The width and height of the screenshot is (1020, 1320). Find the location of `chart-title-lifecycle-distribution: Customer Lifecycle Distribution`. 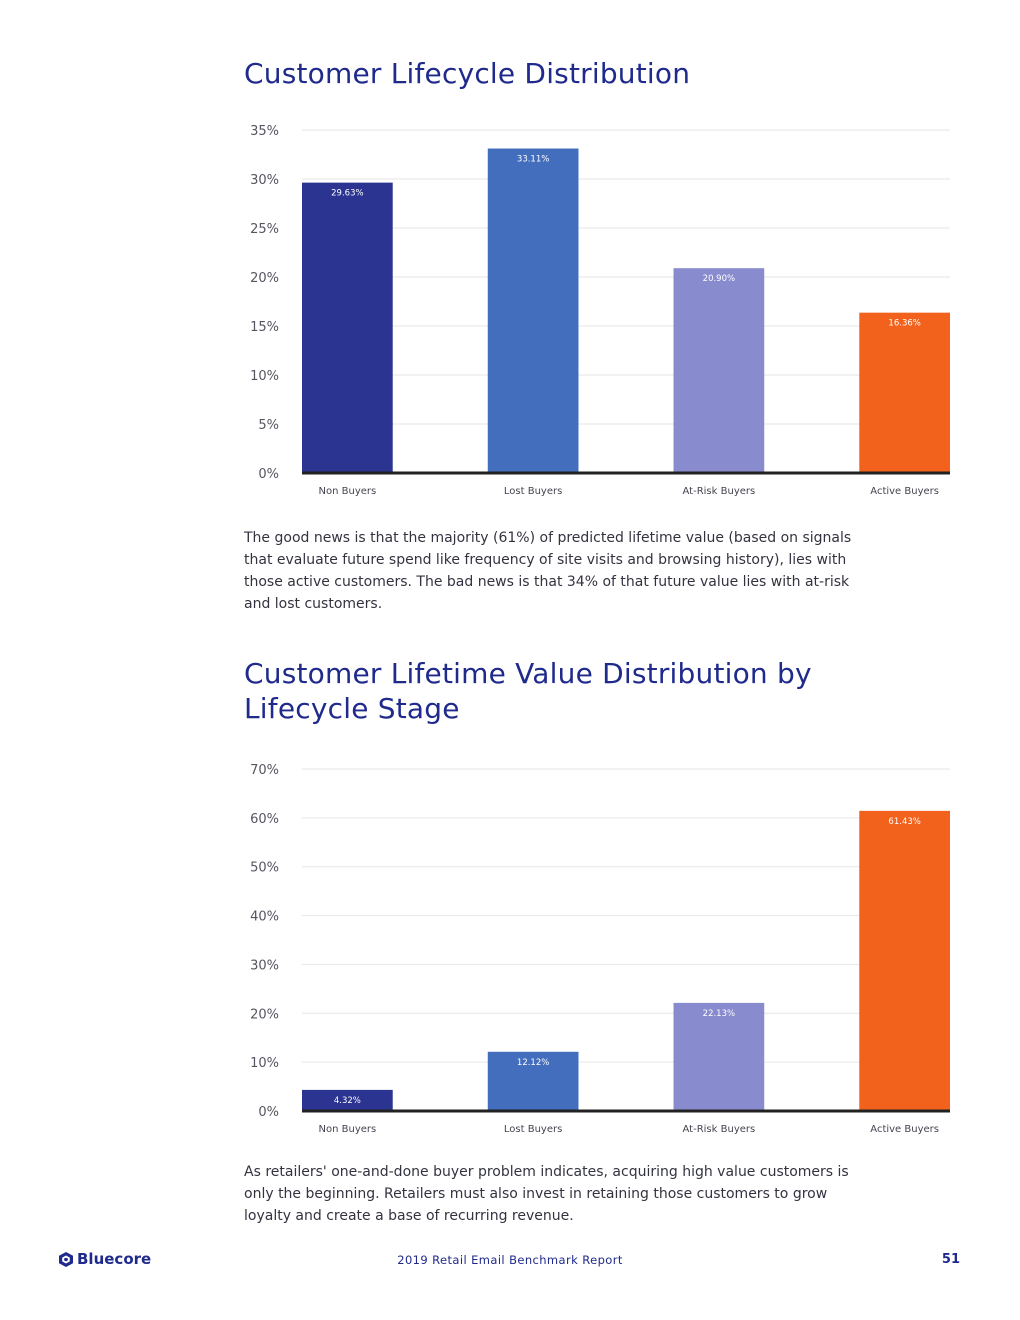

chart-title-lifecycle-distribution: Customer Lifecycle Distribution is located at coordinates (467, 73).